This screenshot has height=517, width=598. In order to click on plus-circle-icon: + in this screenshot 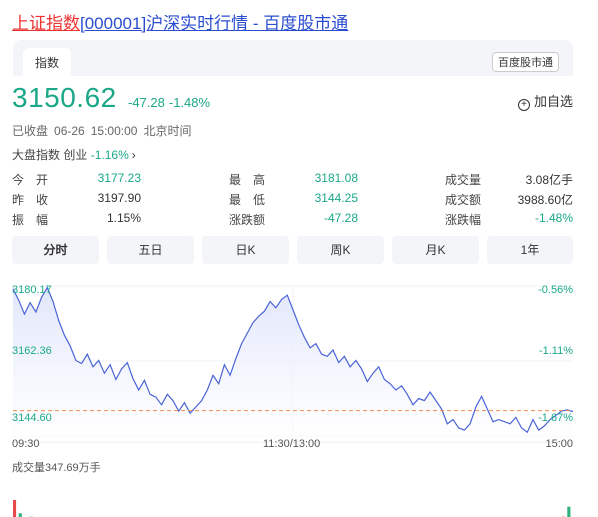, I will do `click(523, 105)`.